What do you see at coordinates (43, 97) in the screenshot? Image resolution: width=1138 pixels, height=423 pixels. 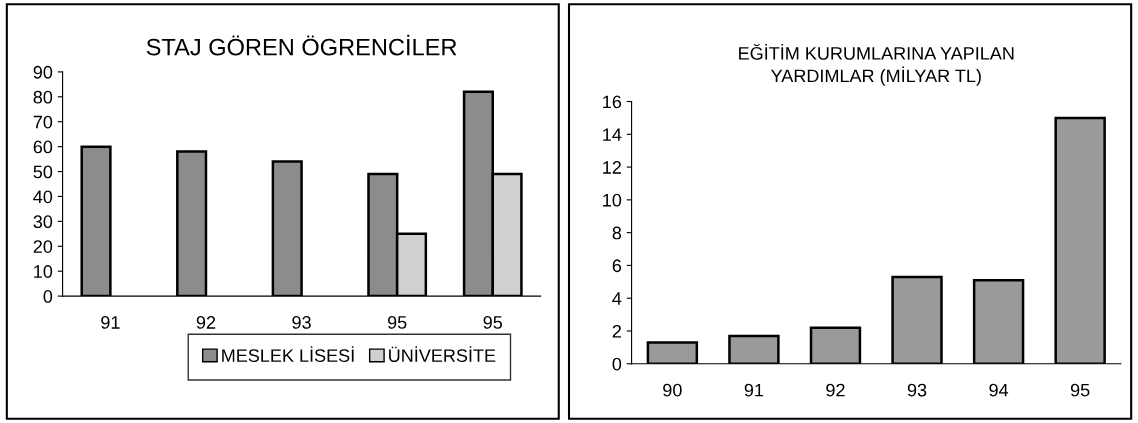 I see `y-tick-label: 80` at bounding box center [43, 97].